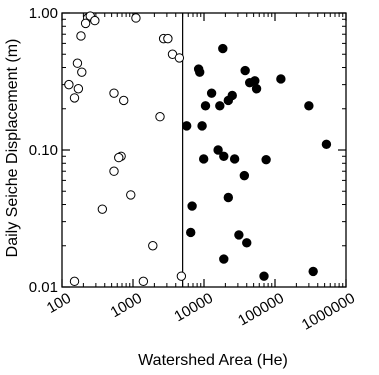 The height and width of the screenshot is (375, 379). I want to click on x-axis-title: Watershed Area (He), so click(213, 360).